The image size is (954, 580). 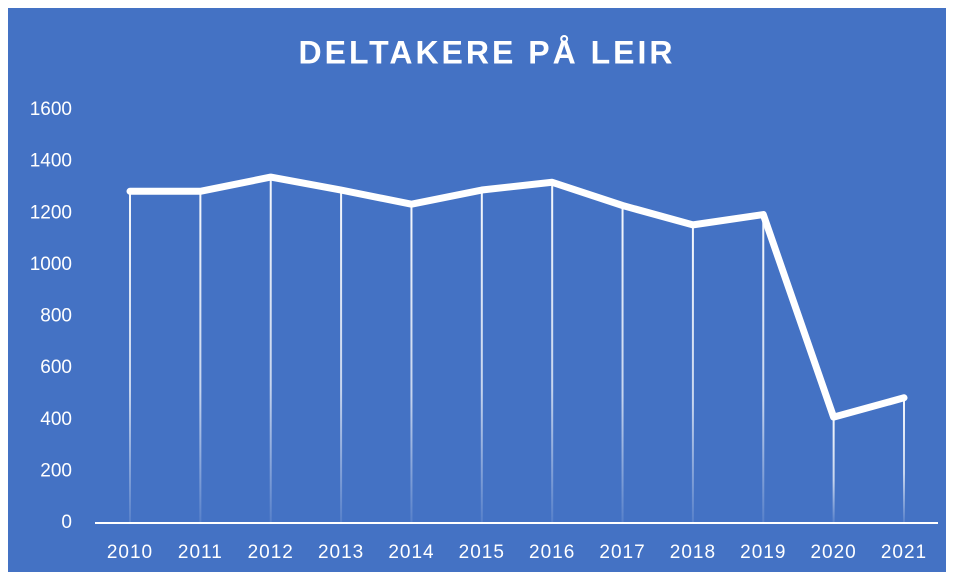 What do you see at coordinates (341, 552) in the screenshot?
I see `x-tick-label: 2013` at bounding box center [341, 552].